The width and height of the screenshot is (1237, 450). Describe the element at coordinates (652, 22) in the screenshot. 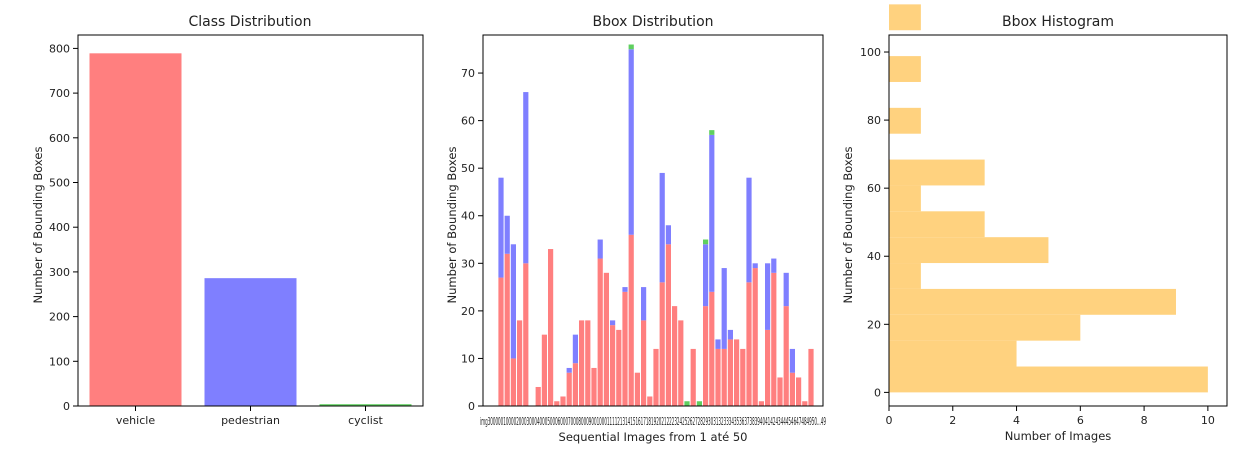

I see `chart-title: Bbox Distribution` at that location.